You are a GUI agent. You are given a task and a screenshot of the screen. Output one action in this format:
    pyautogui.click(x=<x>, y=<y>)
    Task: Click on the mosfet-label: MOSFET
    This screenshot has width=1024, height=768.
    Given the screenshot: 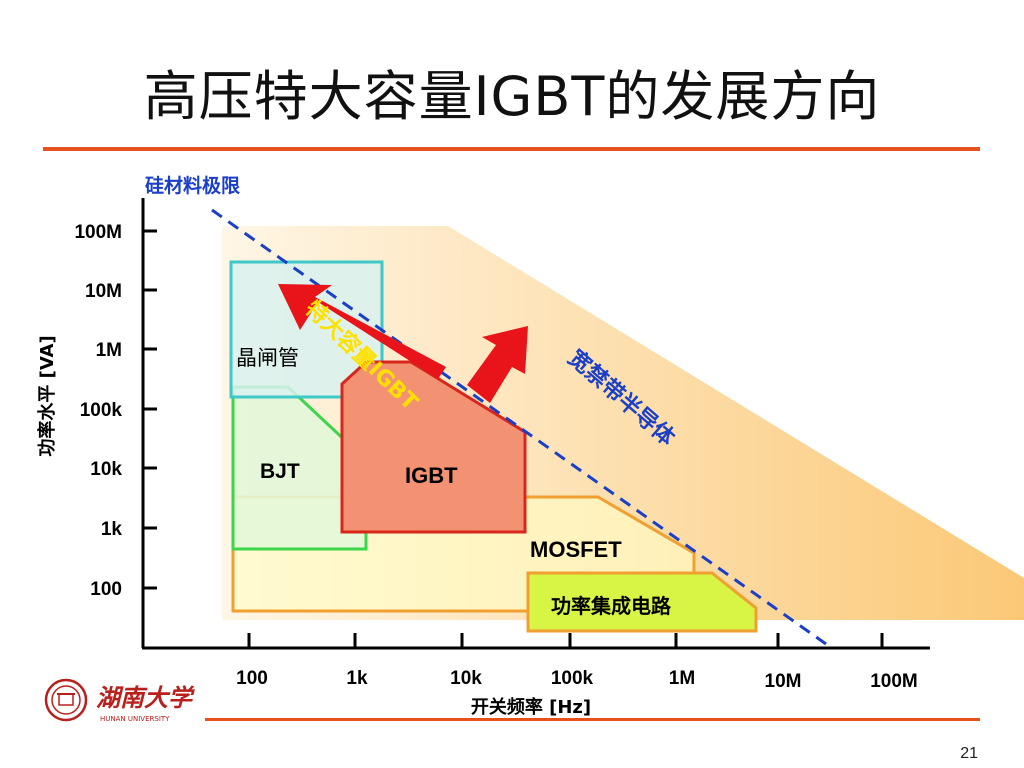 What is the action you would take?
    pyautogui.click(x=576, y=549)
    